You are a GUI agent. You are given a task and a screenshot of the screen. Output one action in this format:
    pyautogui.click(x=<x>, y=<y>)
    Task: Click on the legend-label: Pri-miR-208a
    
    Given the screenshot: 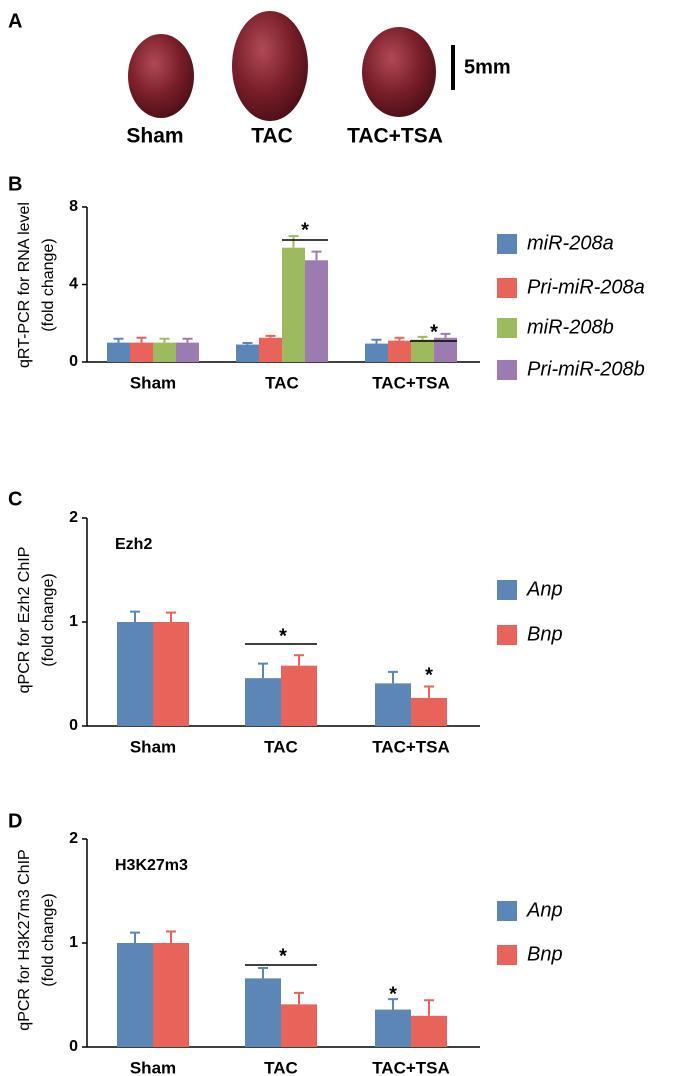 What is the action you would take?
    pyautogui.click(x=586, y=287)
    